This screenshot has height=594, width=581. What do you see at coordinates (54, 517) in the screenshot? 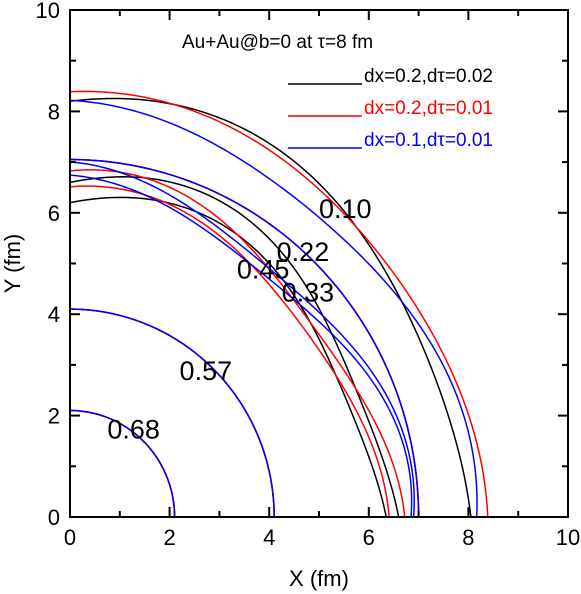
I see `y-tick-label: 0` at bounding box center [54, 517].